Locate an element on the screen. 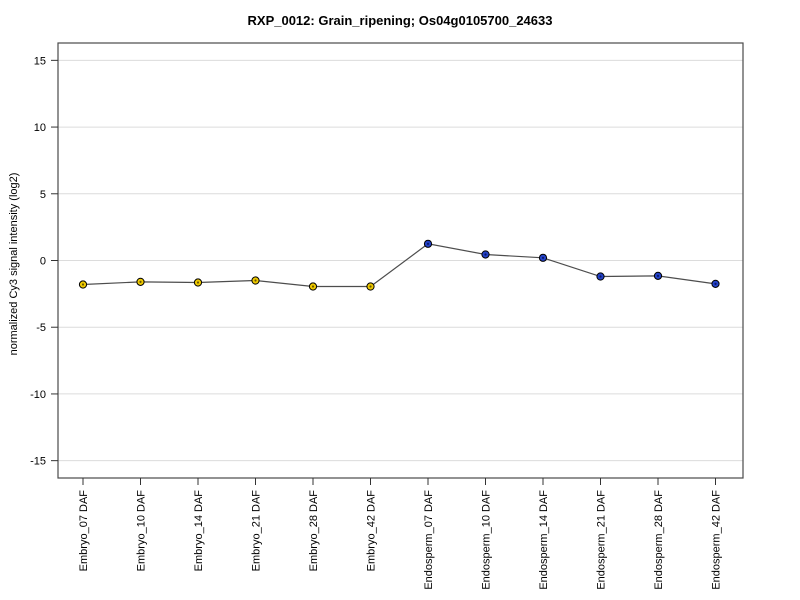 This screenshot has height=600, width=800. y-tick-label: 0 is located at coordinates (43, 262).